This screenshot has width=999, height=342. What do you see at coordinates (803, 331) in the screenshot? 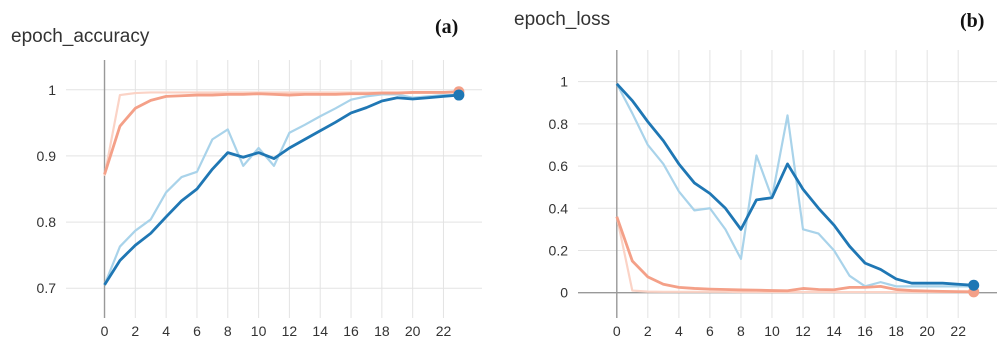
I see `loss-x-tick-6: 12` at bounding box center [803, 331].